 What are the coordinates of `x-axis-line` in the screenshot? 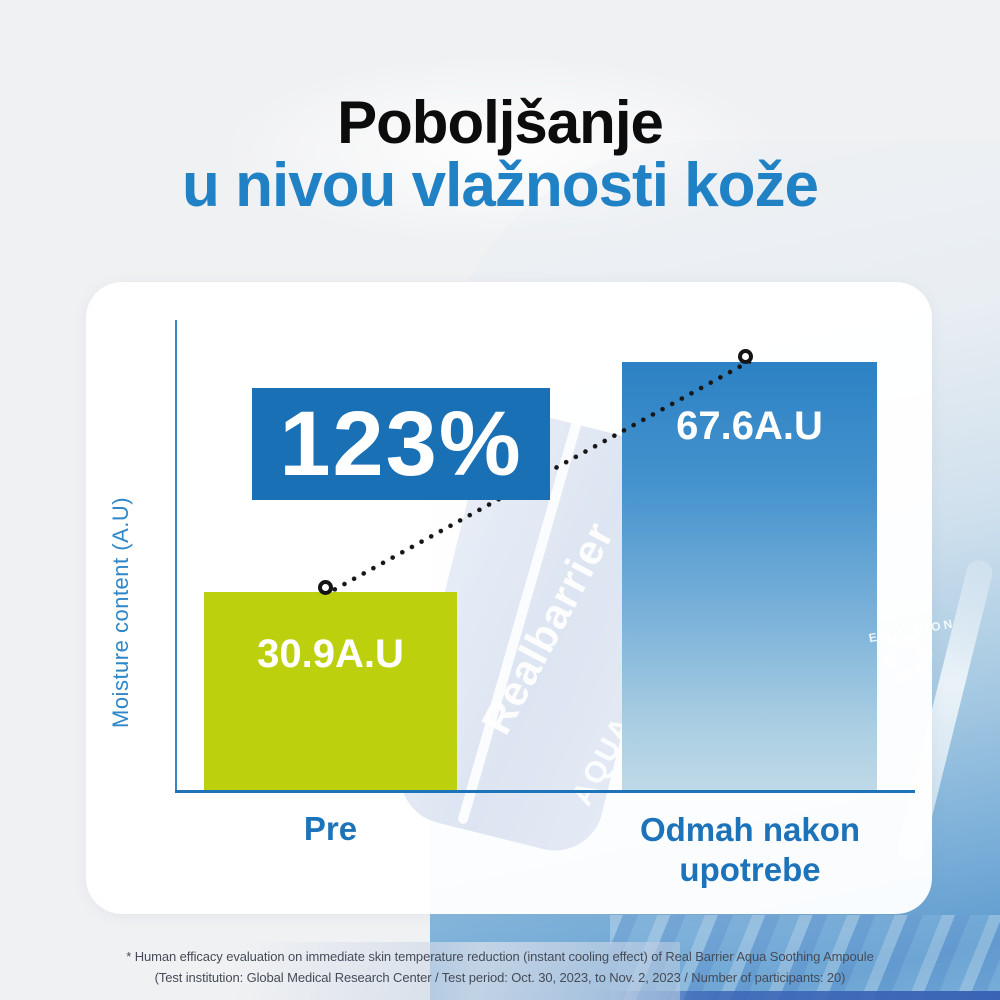 It's located at (545, 791).